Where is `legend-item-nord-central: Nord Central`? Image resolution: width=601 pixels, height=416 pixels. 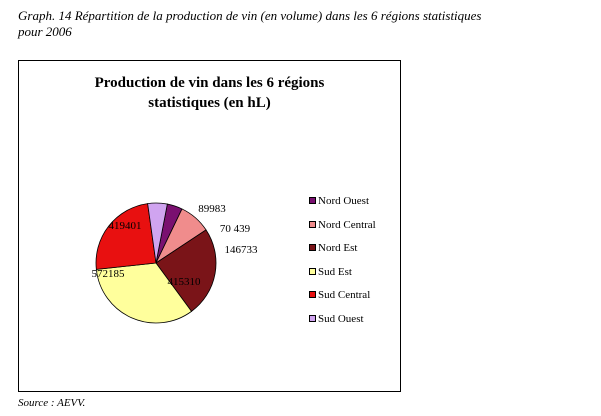
legend-item-nord-central: Nord Central is located at coordinates (356, 231).